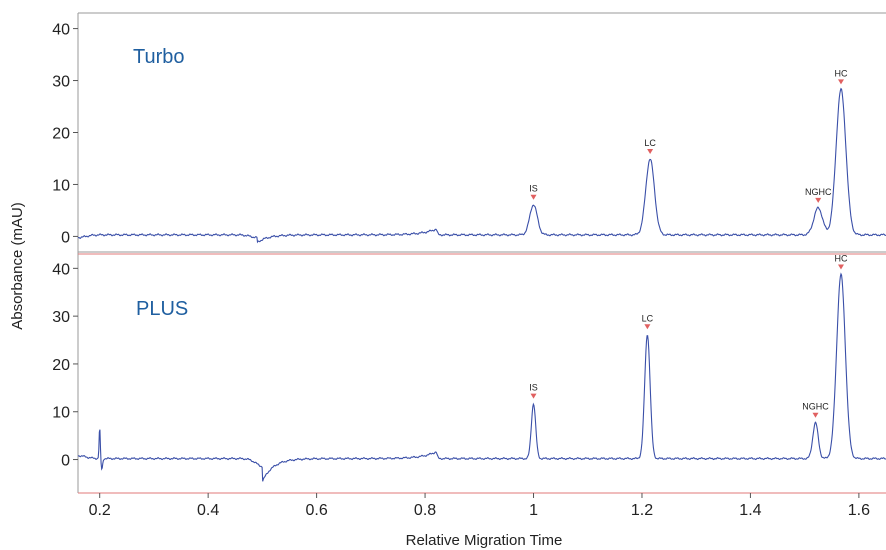 This screenshot has height=550, width=886. What do you see at coordinates (479, 506) in the screenshot?
I see `x-axis: 0.2 0.4 0.6 0.8 1 1.2 1.4 1.6` at bounding box center [479, 506].